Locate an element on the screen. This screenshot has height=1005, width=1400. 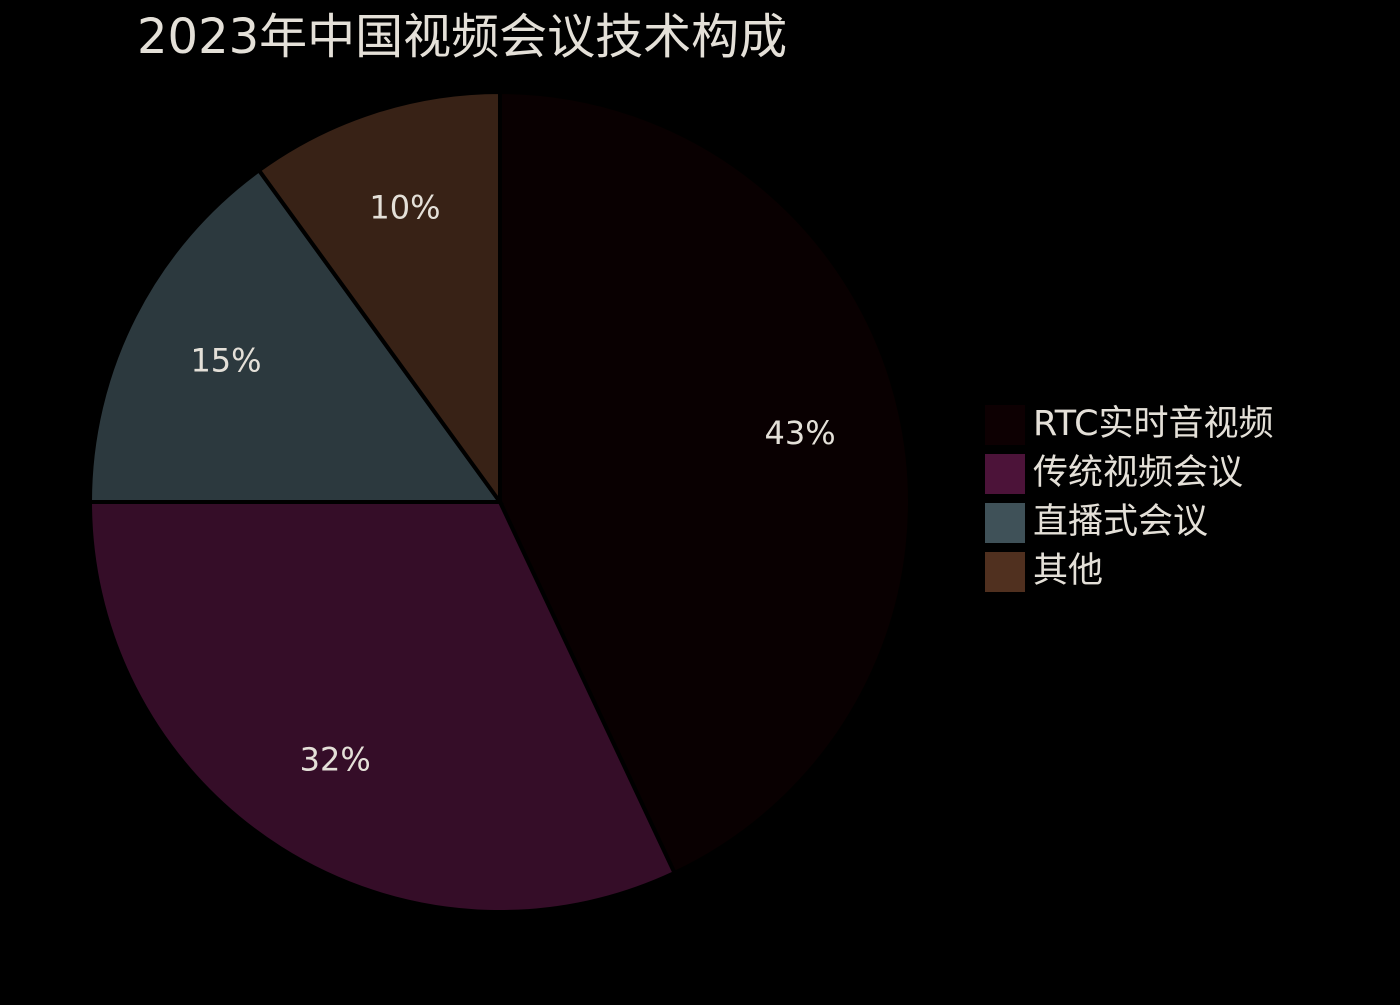
legend-label: 传统视频会议 is located at coordinates (1138, 473).